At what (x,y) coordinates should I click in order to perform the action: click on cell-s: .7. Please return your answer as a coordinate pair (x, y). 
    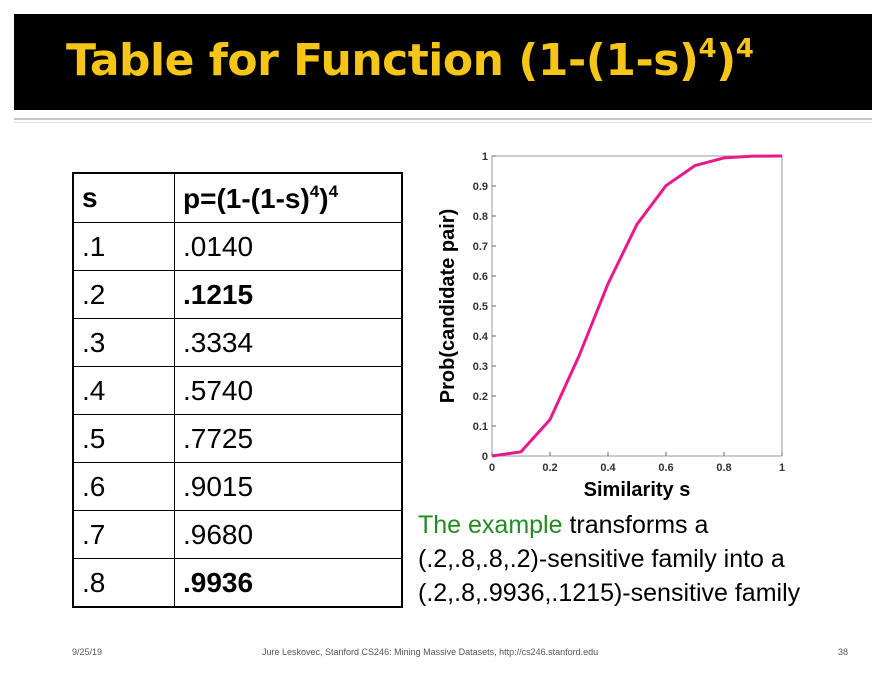
    Looking at the image, I should click on (123, 534).